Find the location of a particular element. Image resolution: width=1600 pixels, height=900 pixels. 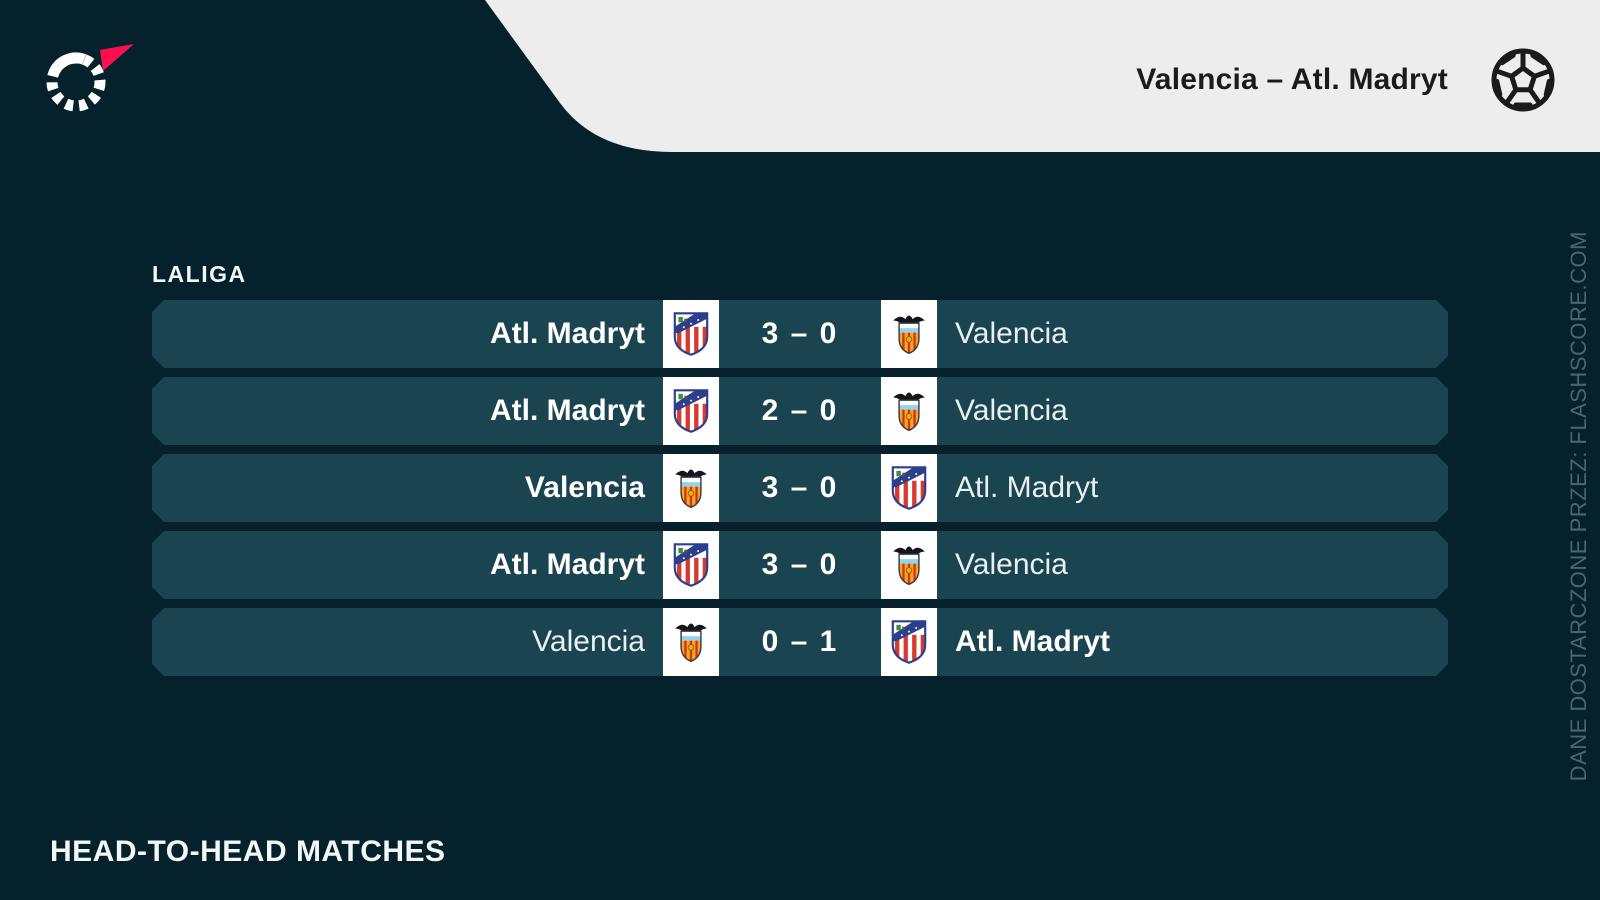

matchup-title: Valencia – Atl. Madryt is located at coordinates (1292, 79).